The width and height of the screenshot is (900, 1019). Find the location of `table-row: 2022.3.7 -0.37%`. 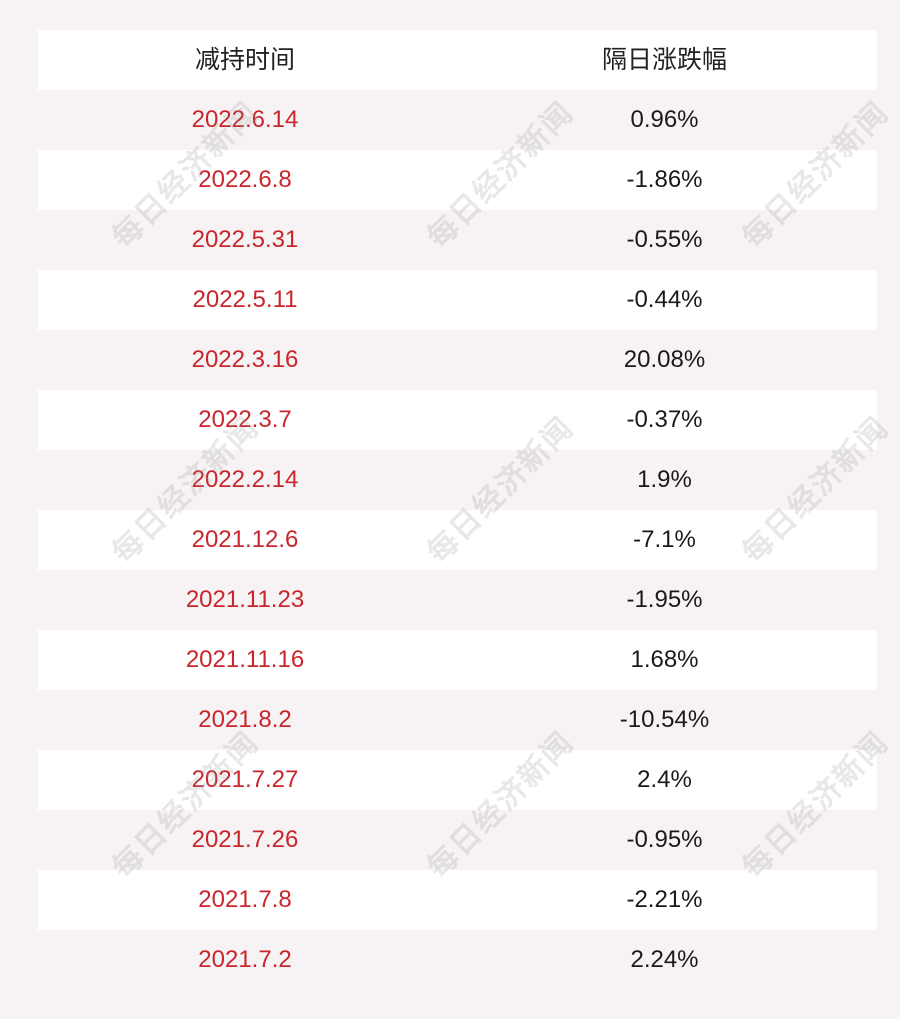

table-row: 2022.3.7 -0.37% is located at coordinates (457, 420).